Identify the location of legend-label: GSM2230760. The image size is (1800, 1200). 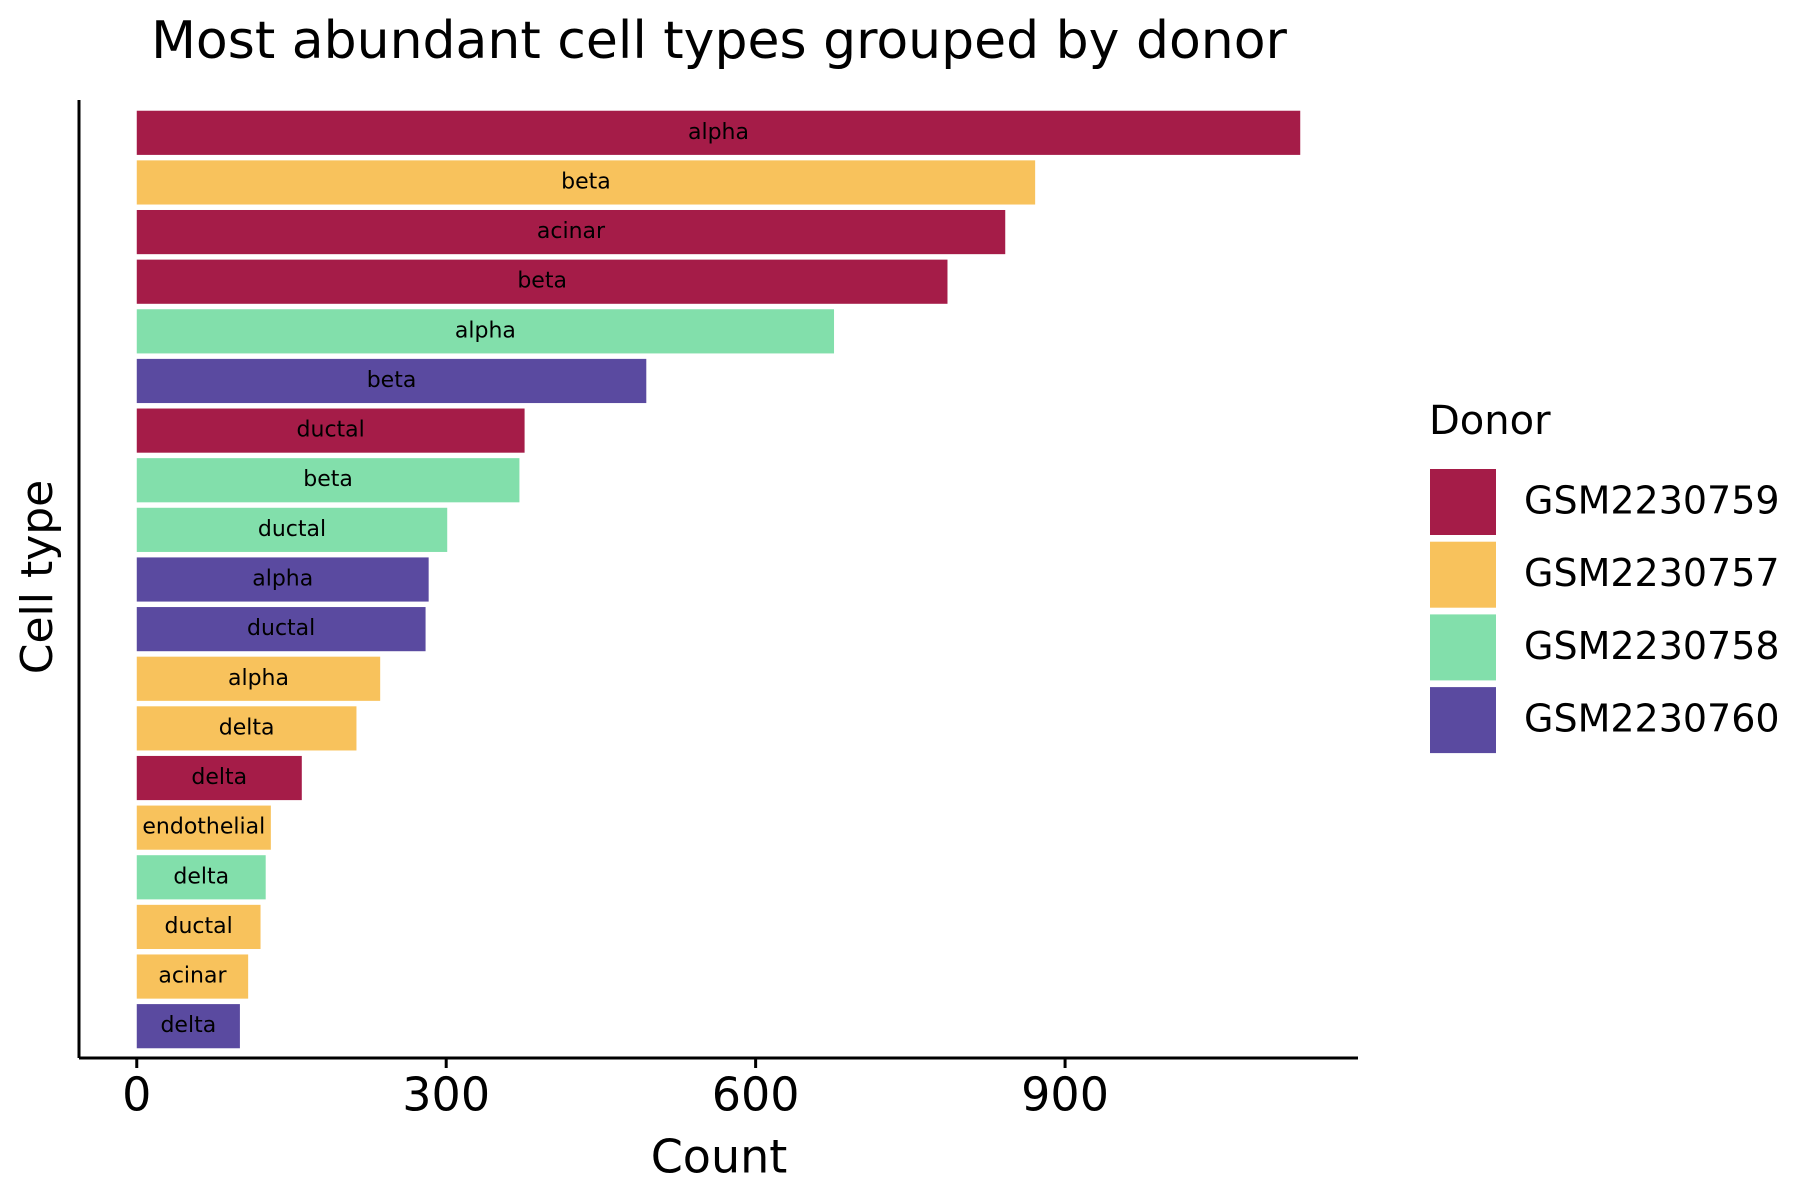
(1652, 719).